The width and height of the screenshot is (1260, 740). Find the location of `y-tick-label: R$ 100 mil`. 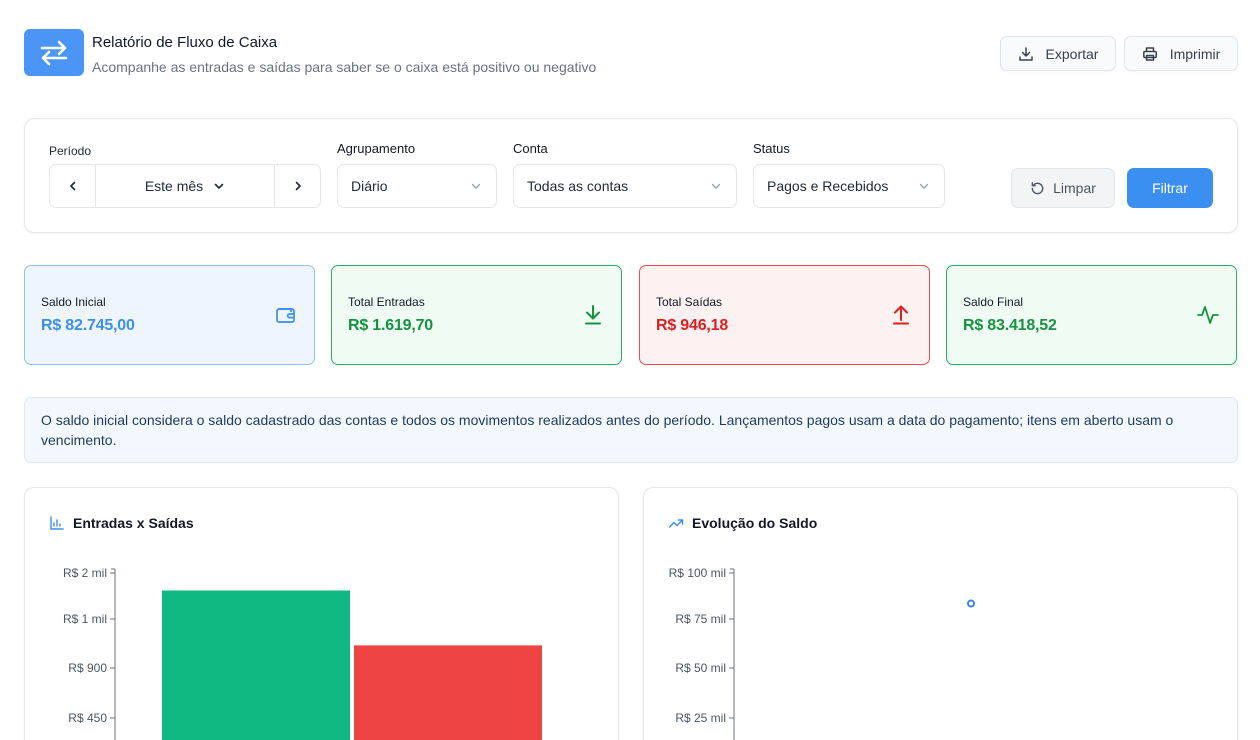

y-tick-label: R$ 100 mil is located at coordinates (697, 573).